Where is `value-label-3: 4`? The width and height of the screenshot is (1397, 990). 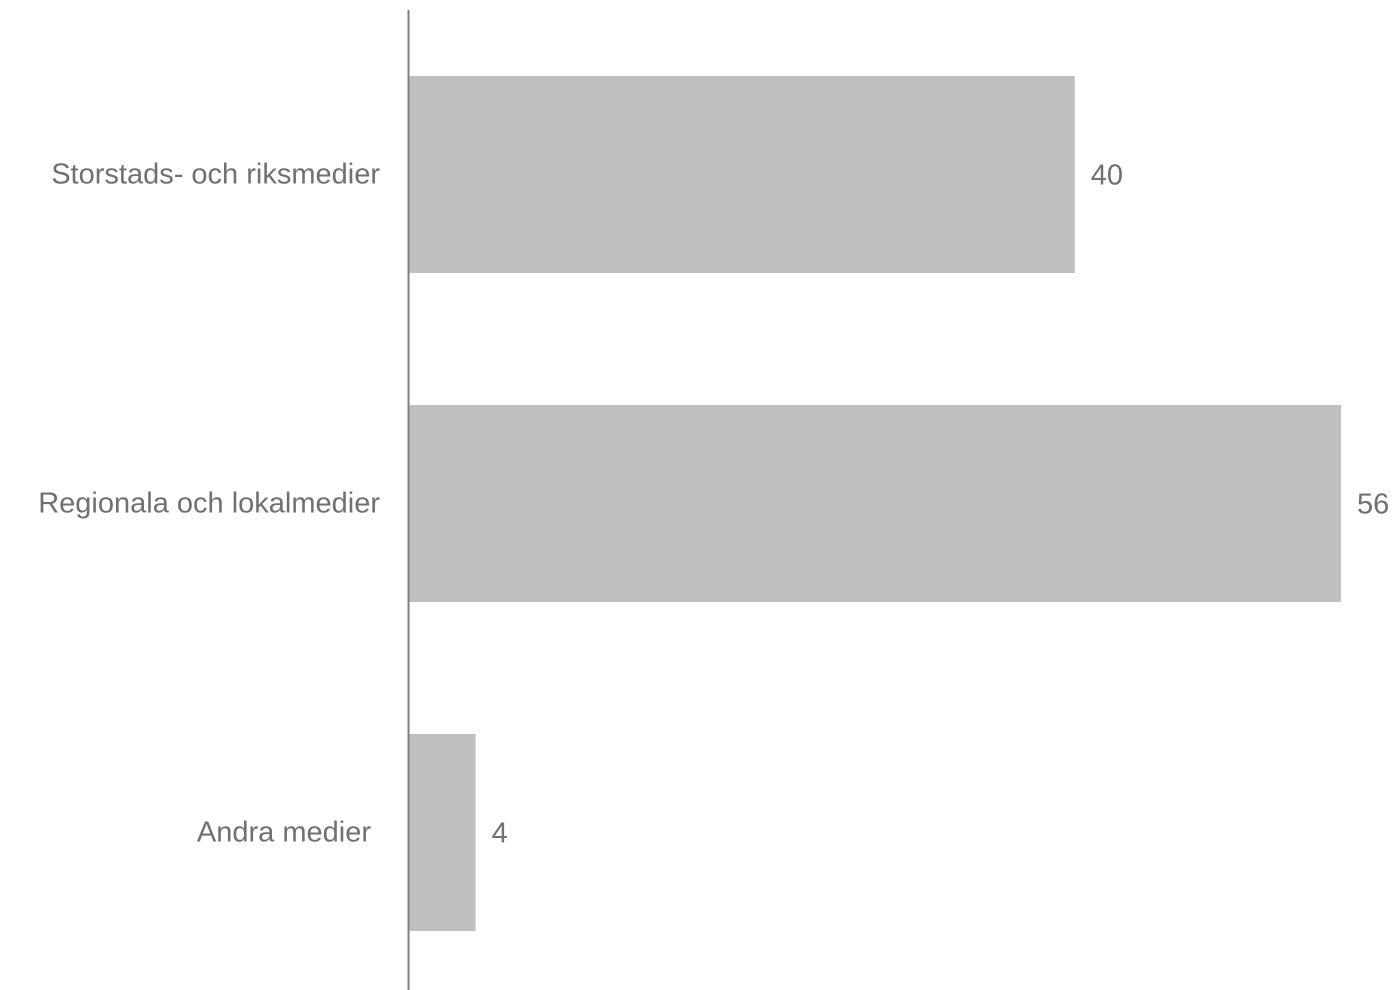
value-label-3: 4 is located at coordinates (500, 834).